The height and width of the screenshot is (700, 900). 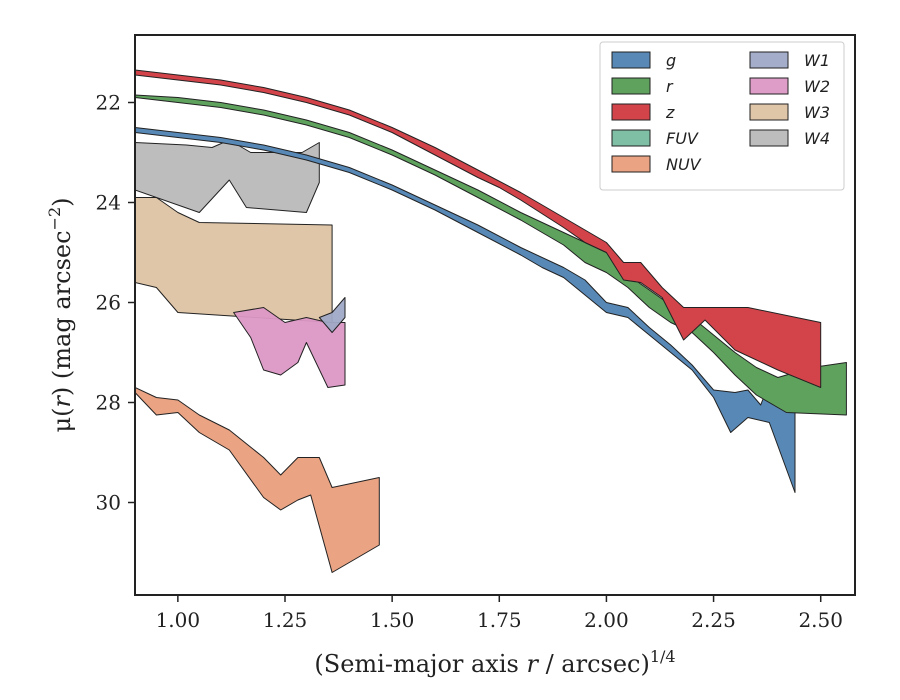 I want to click on x-tick-label: 1.25, so click(x=285, y=620).